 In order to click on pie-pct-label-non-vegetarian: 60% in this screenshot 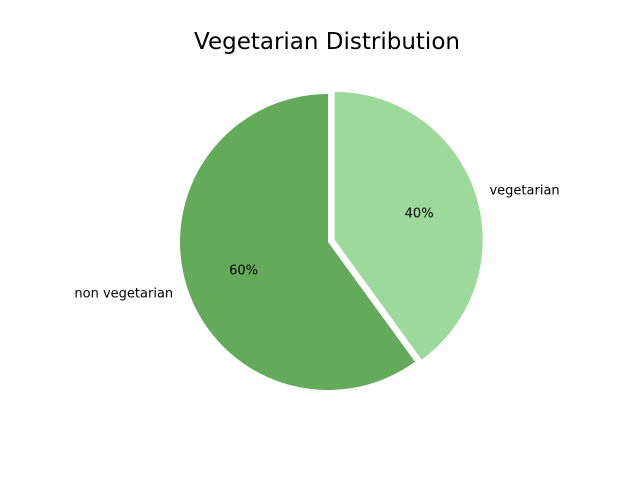, I will do `click(243, 270)`.